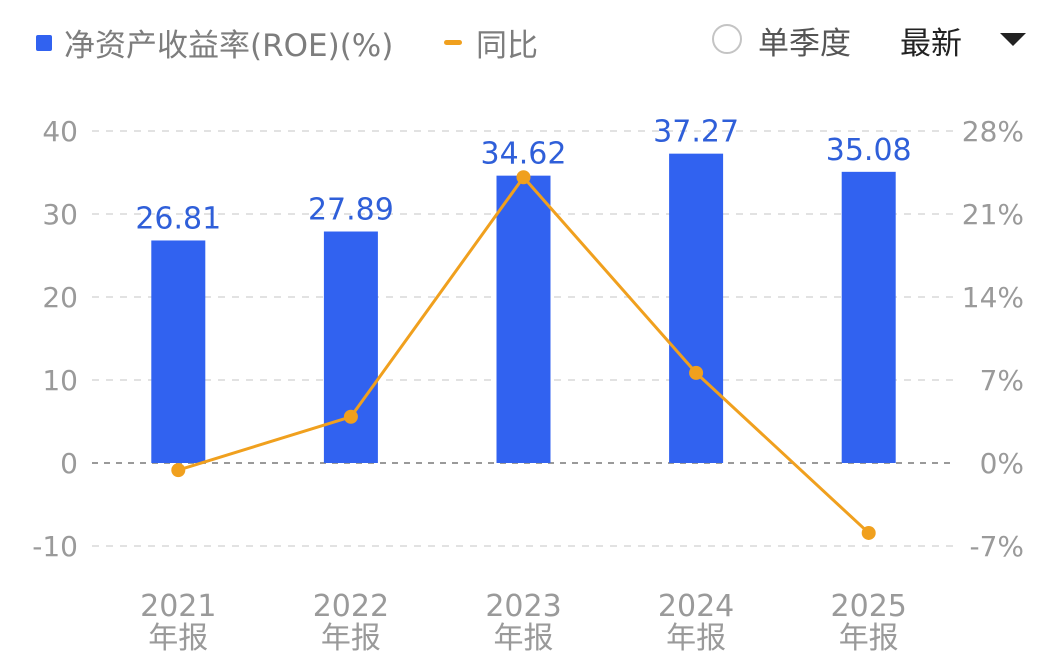 The height and width of the screenshot is (668, 1045). What do you see at coordinates (351, 606) in the screenshot?
I see `x-tick-label-line: 2022` at bounding box center [351, 606].